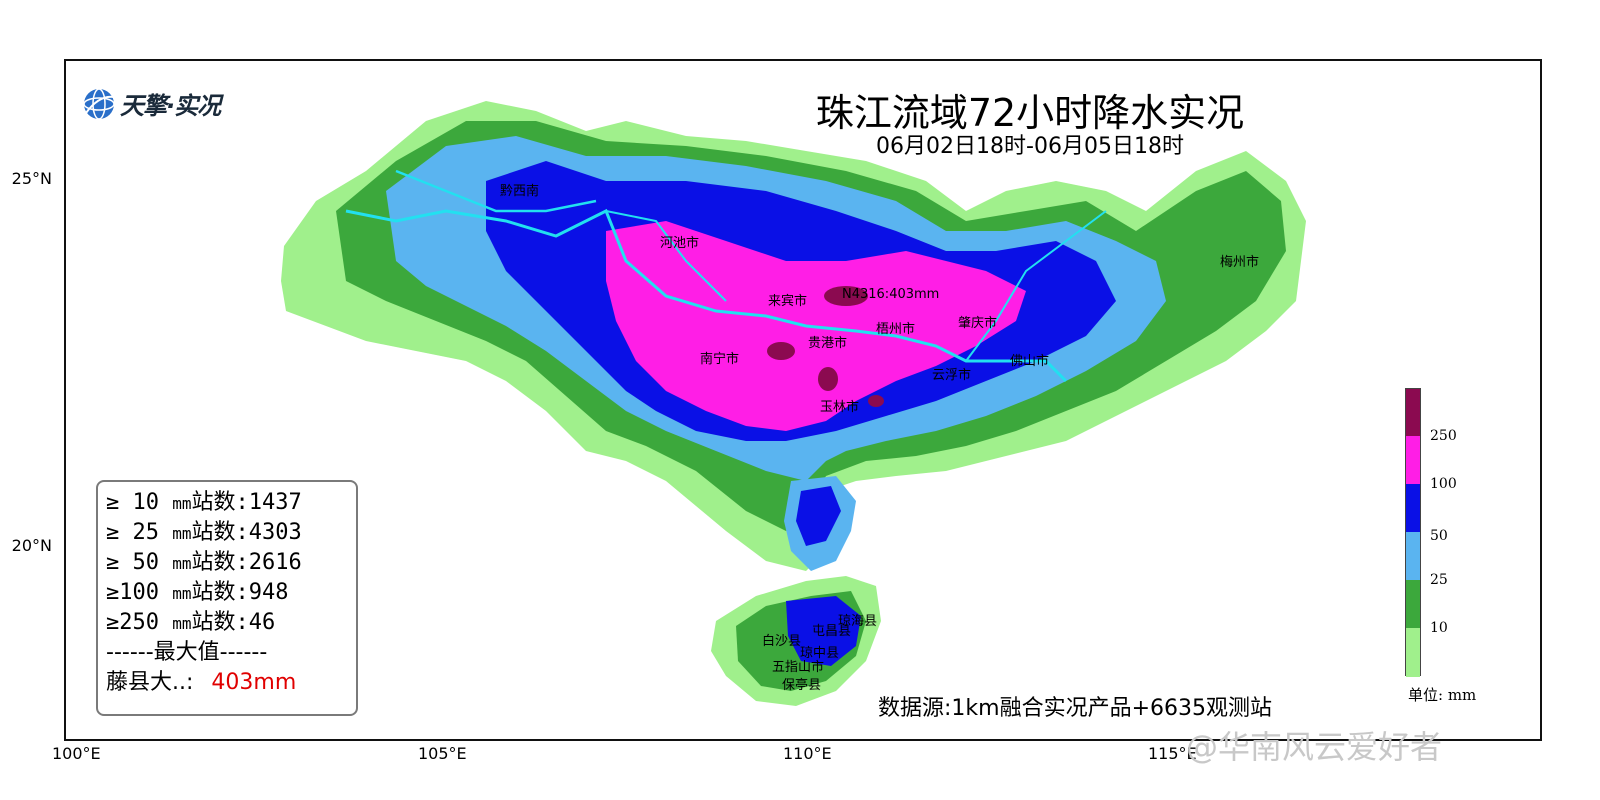  I want to click on city-label: 肇庆市, so click(978, 323).